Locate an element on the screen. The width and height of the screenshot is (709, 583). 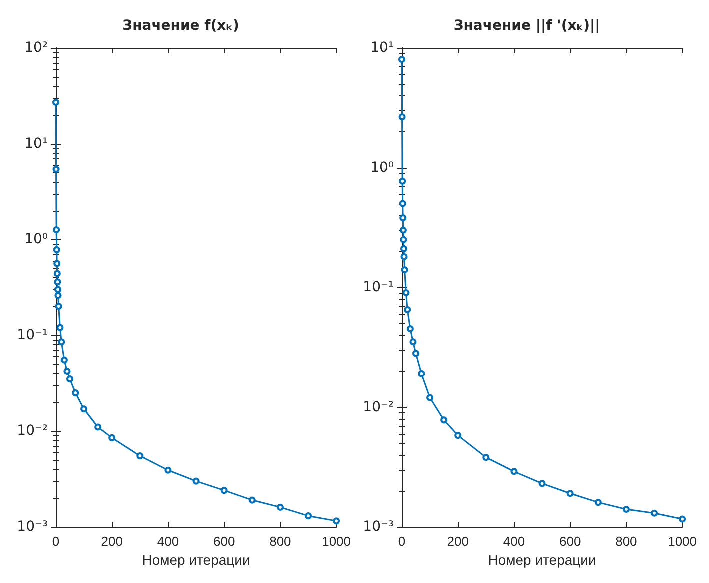
chart-title: Значение ||f '(xₖ)|| is located at coordinates (527, 26).